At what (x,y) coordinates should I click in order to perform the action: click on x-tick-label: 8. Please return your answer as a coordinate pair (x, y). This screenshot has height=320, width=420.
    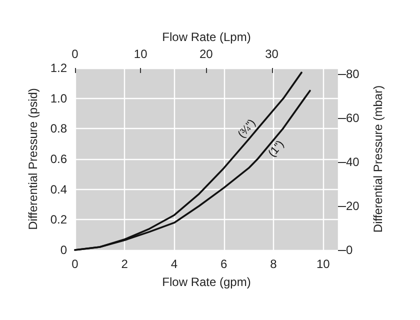
    Looking at the image, I should click on (274, 264).